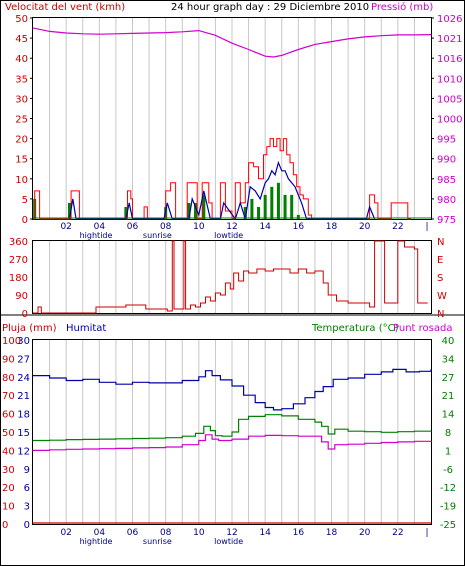  I want to click on temperature-tick-21: 21, so click(448, 396).